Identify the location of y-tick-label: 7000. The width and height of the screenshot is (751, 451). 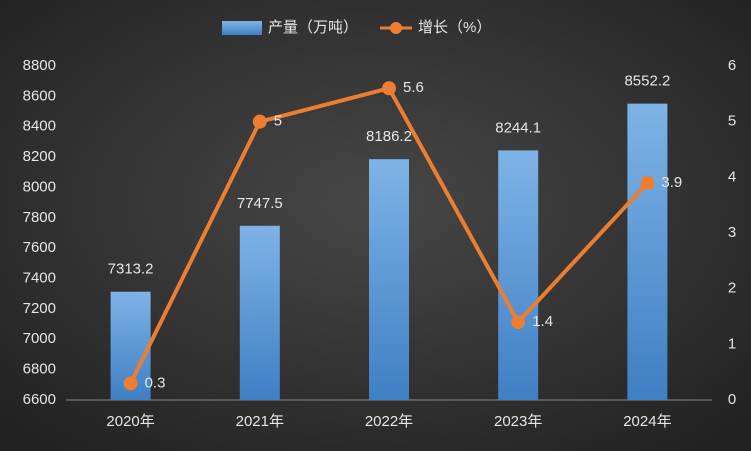
(39, 338).